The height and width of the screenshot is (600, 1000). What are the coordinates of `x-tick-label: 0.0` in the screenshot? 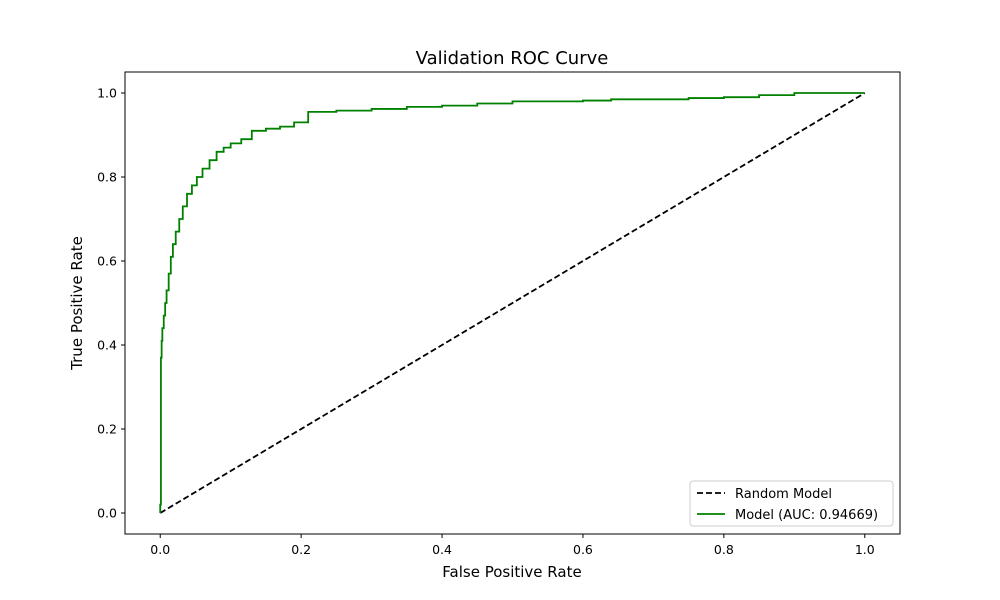 It's located at (160, 549).